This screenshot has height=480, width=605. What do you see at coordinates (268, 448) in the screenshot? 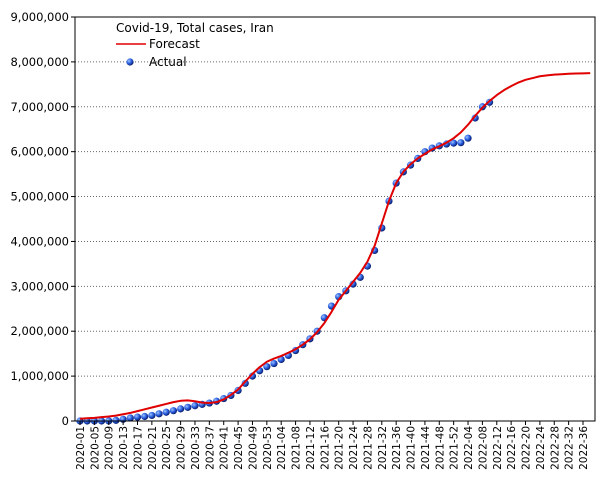
I see `x-tick-label: 2020-53` at bounding box center [268, 448].